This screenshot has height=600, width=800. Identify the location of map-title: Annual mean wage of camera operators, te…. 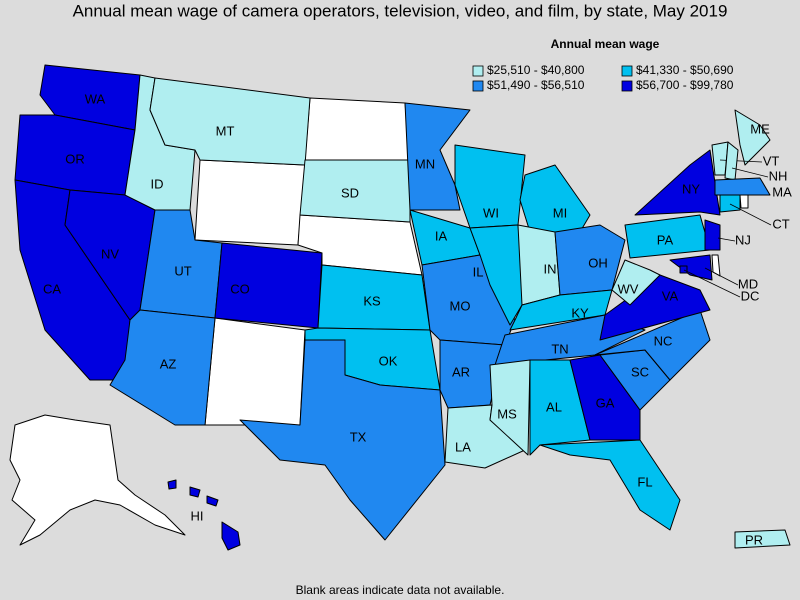
(400, 10).